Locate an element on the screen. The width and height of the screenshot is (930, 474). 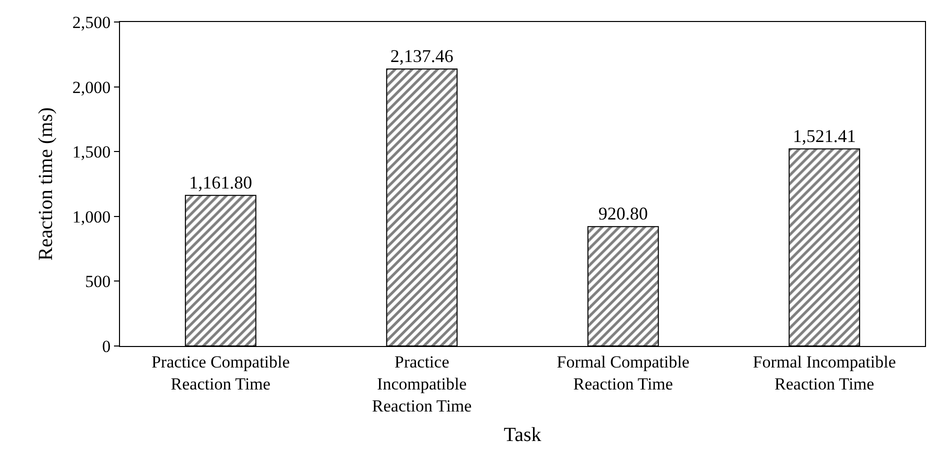
x-tick-label: Practice Incompatible Reaction Time is located at coordinates (422, 384).